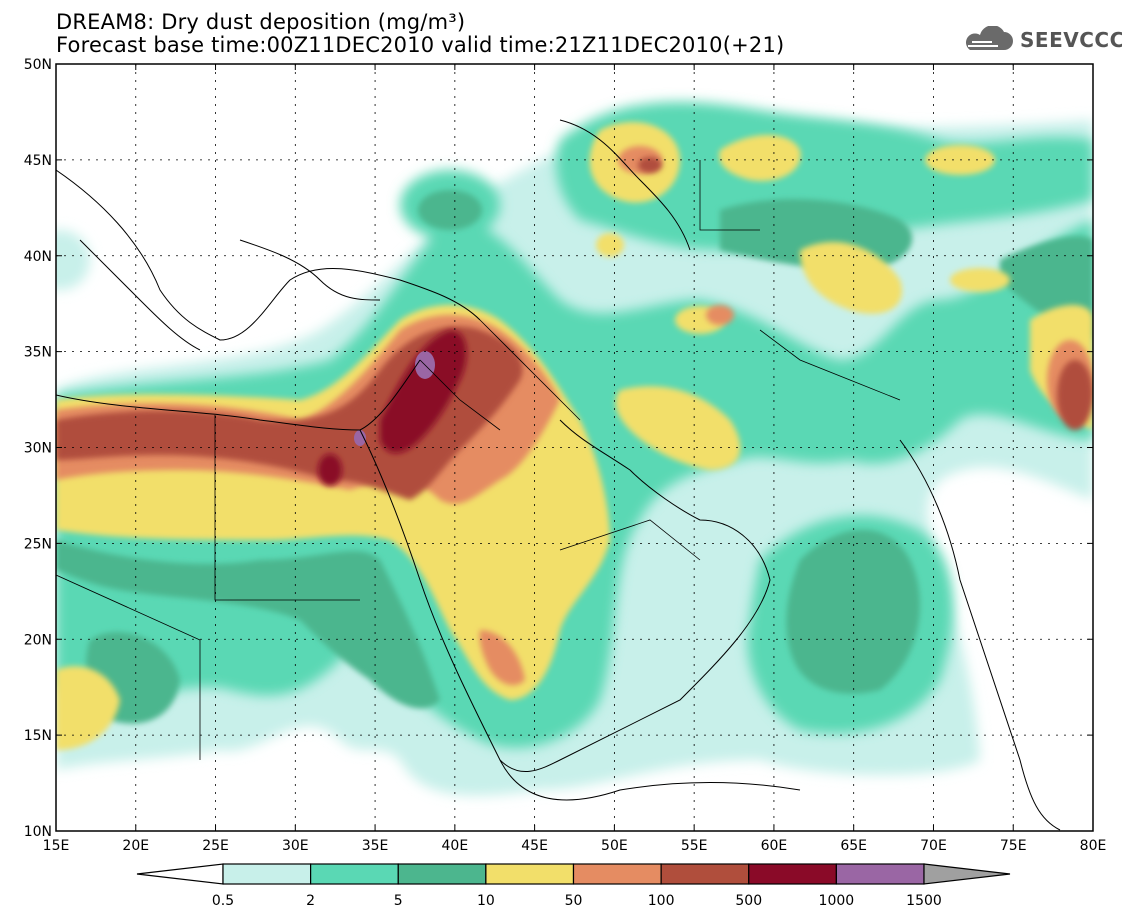 This screenshot has width=1122, height=922. What do you see at coordinates (38, 736) in the screenshot?
I see `lat-label: 15N` at bounding box center [38, 736].